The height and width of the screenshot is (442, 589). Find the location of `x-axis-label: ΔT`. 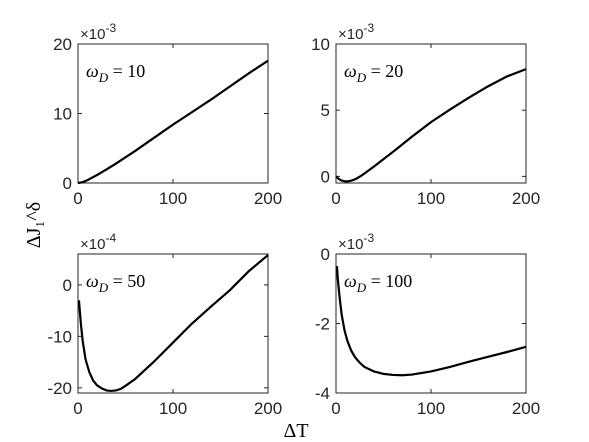

x-axis-label: ΔT is located at coordinates (295, 431).